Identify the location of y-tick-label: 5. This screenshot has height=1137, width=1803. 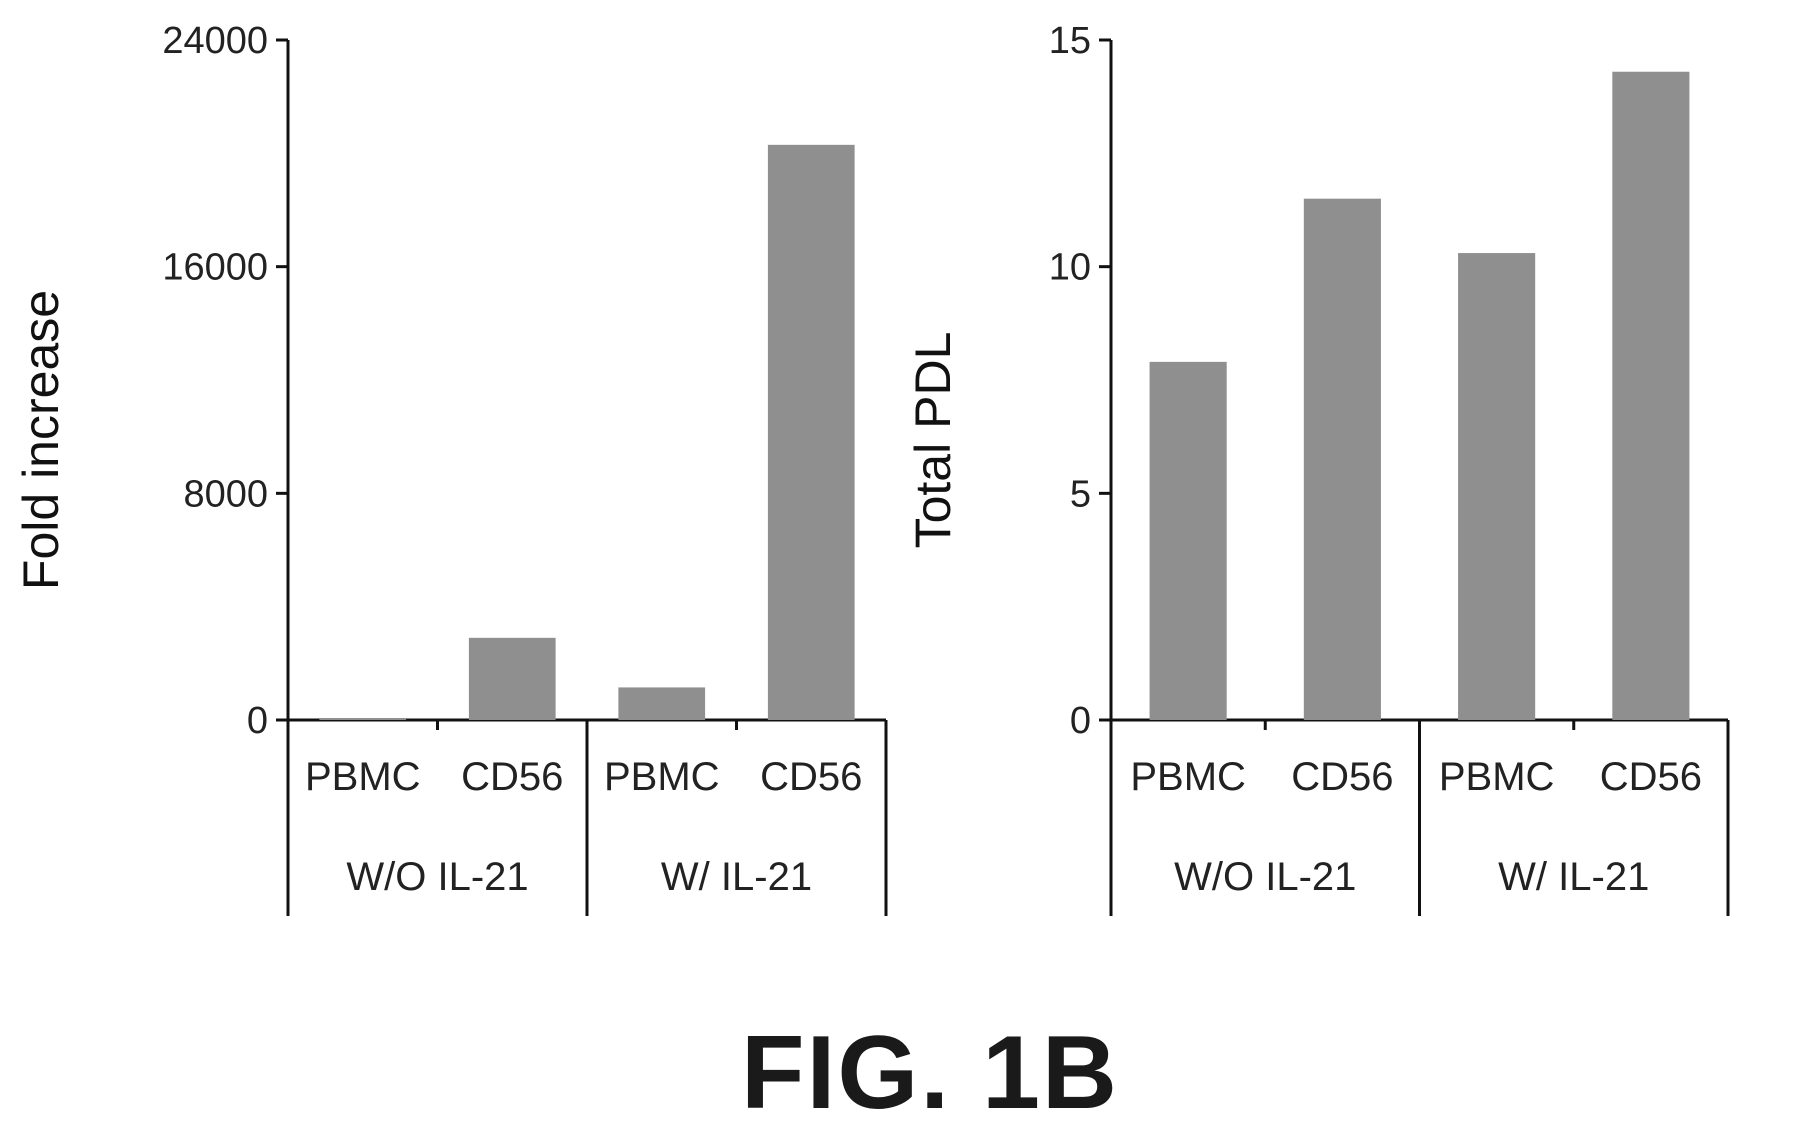
(1080, 494).